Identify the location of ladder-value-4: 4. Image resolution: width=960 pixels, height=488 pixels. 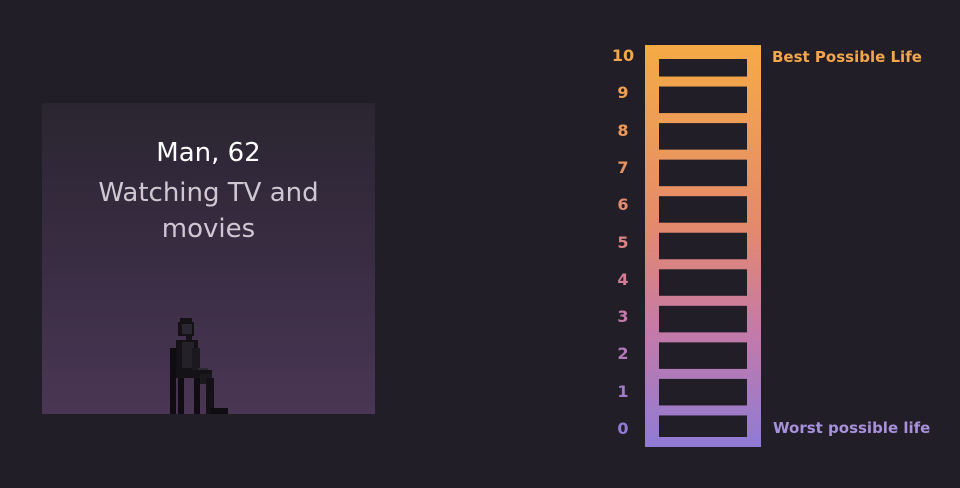
(623, 279).